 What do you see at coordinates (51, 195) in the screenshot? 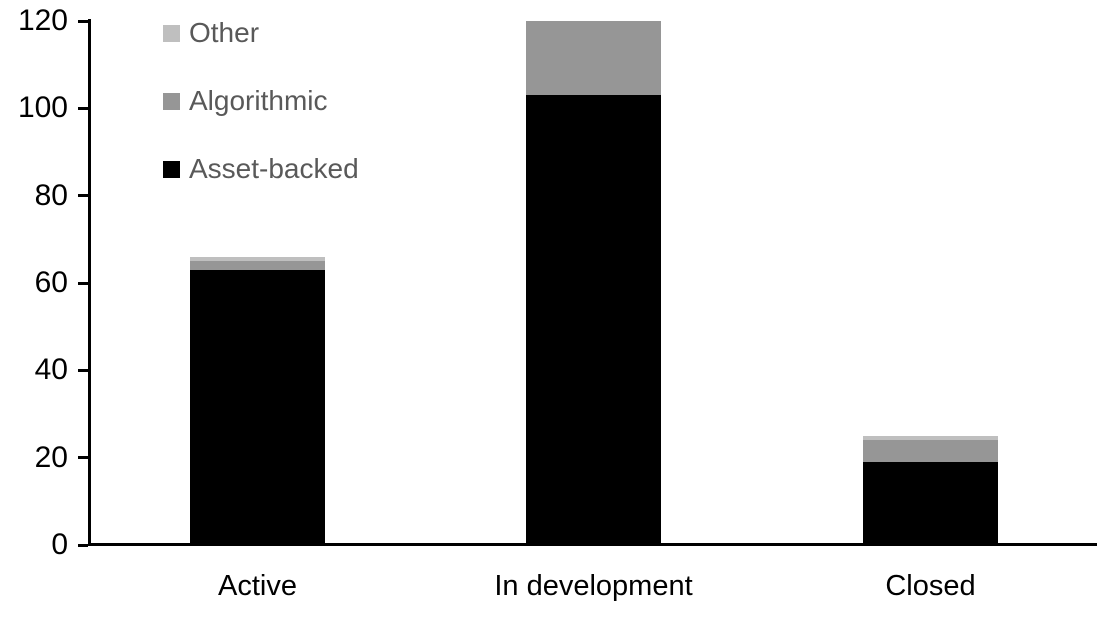
I see `y-axis-tick-label-80: 80` at bounding box center [51, 195].